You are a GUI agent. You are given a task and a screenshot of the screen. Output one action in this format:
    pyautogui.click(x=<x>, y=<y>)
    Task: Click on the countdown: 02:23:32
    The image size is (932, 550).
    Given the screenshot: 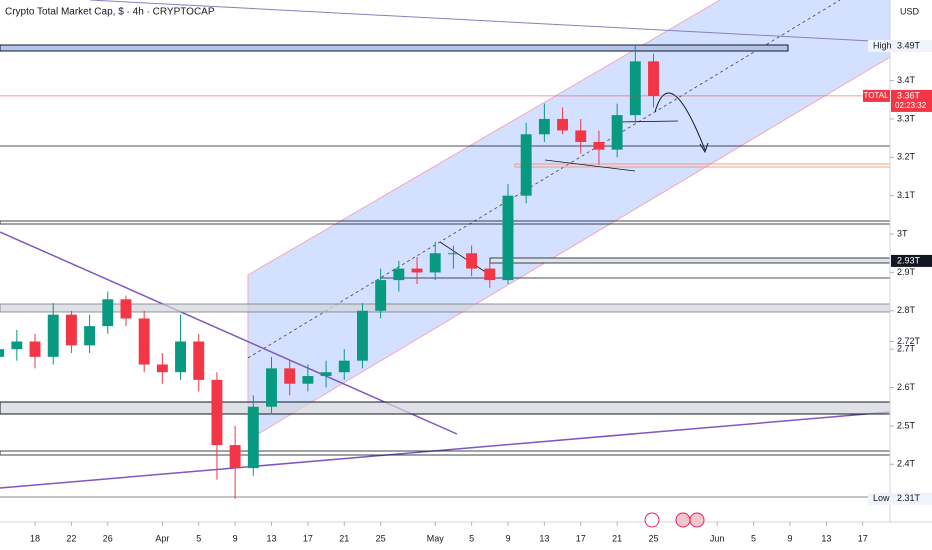 What is the action you would take?
    pyautogui.click(x=911, y=105)
    